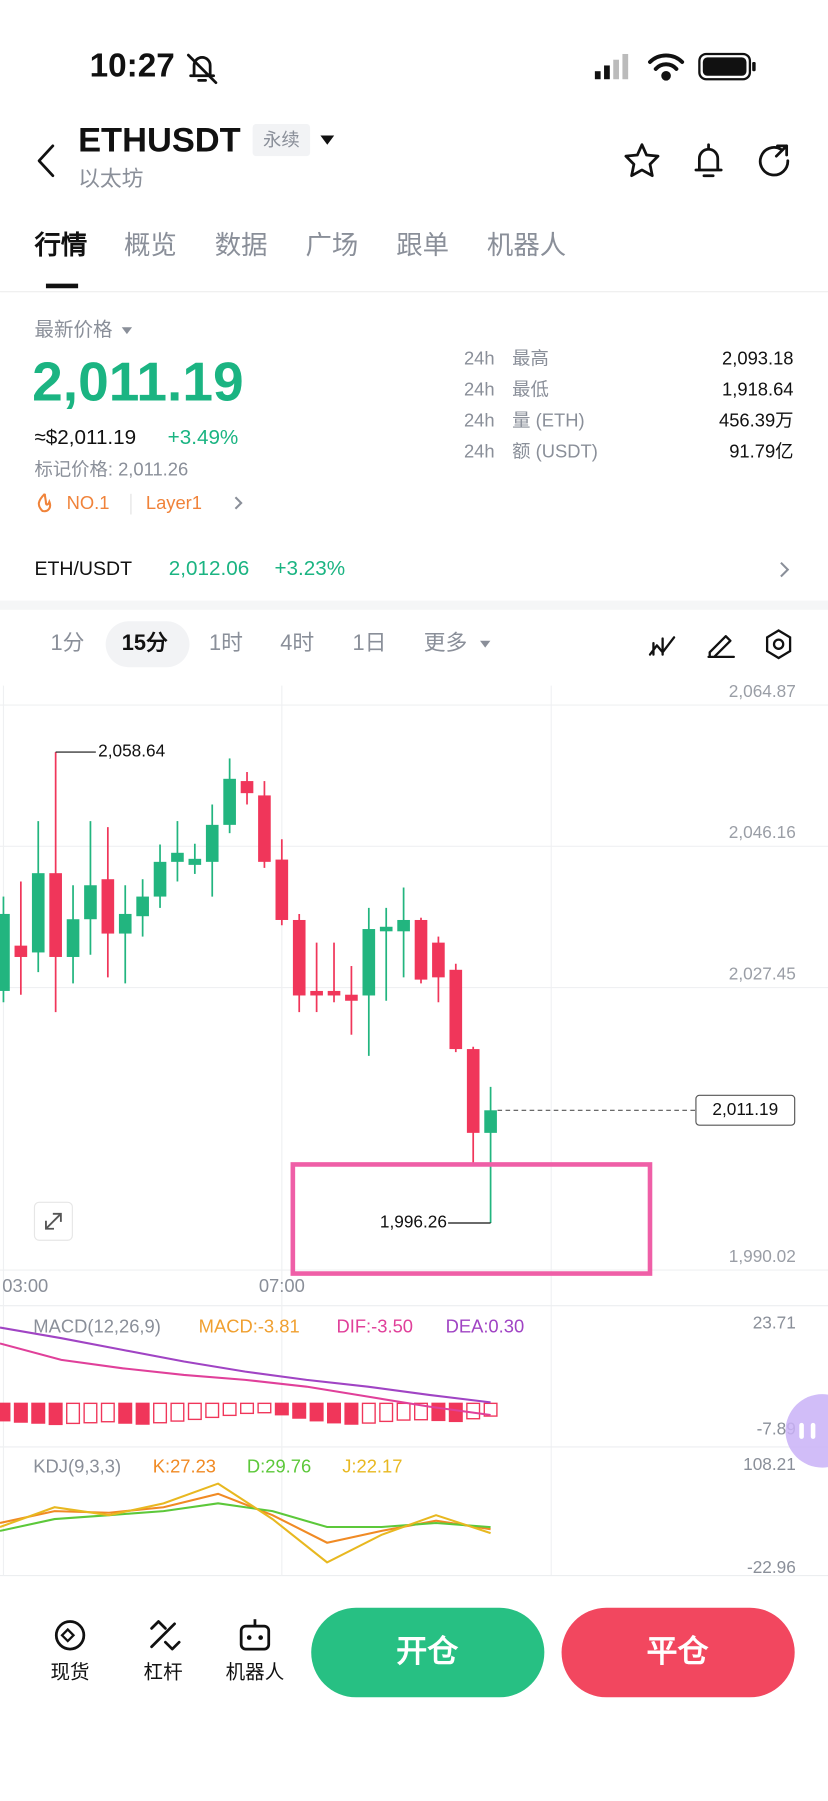 The width and height of the screenshot is (828, 1801). I want to click on interval: 4时, so click(297, 642).